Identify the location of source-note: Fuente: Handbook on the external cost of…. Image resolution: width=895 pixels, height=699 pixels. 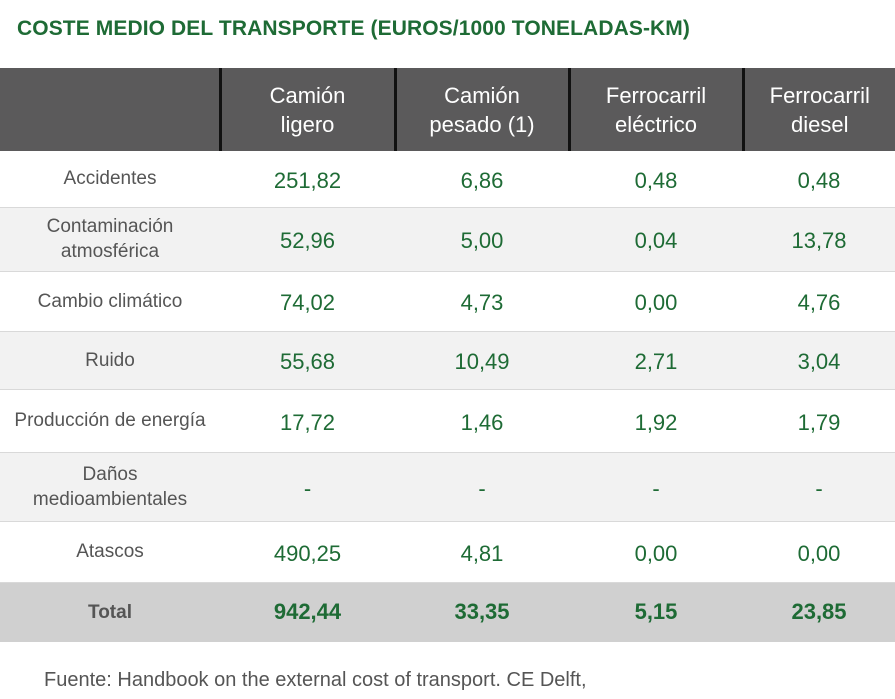
(315, 680).